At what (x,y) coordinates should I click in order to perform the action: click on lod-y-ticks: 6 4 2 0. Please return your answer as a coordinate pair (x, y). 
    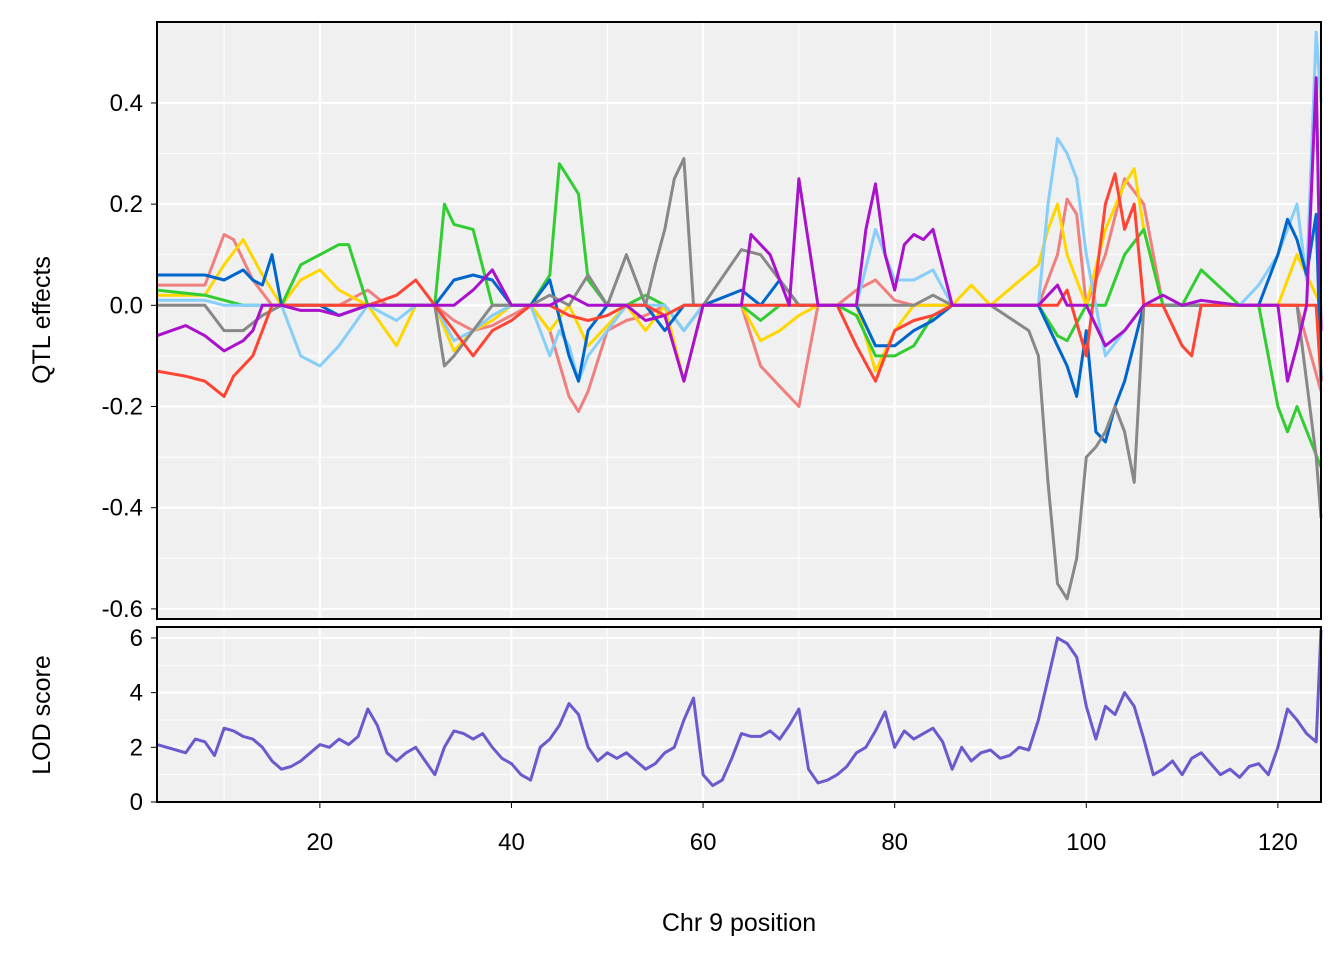
    Looking at the image, I should click on (143, 720).